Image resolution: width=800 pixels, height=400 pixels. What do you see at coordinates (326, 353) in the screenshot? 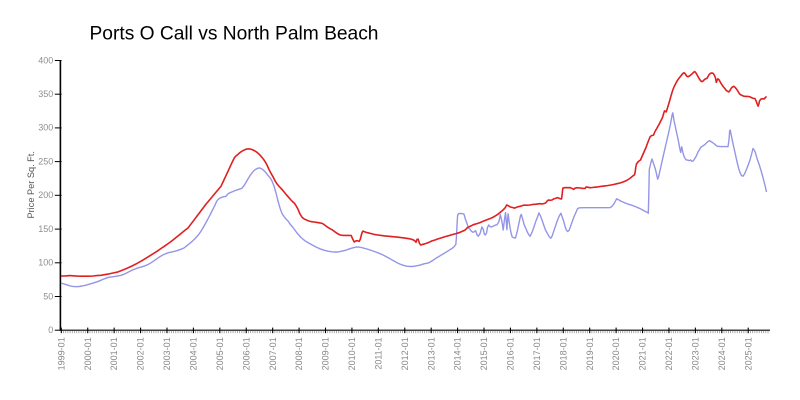
I see `svg-text: 2009-01` at bounding box center [326, 353].